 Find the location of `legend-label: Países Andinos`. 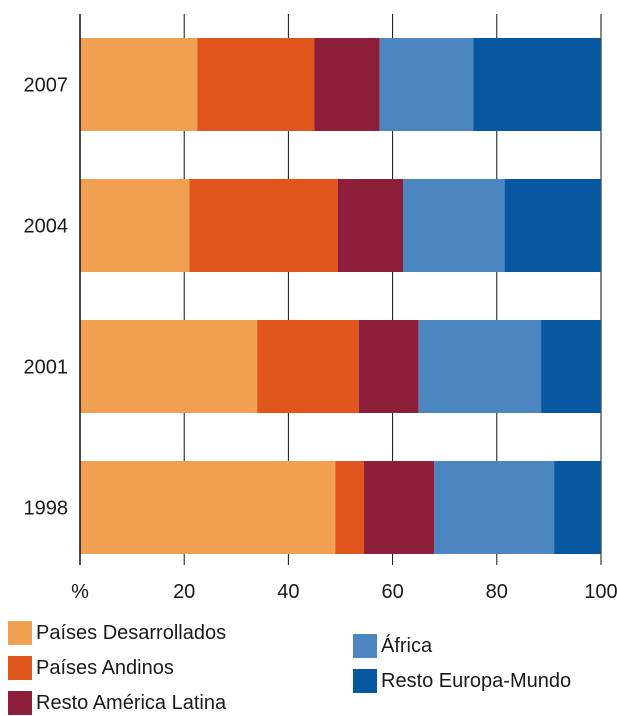

legend-label: Países Andinos is located at coordinates (105, 668).